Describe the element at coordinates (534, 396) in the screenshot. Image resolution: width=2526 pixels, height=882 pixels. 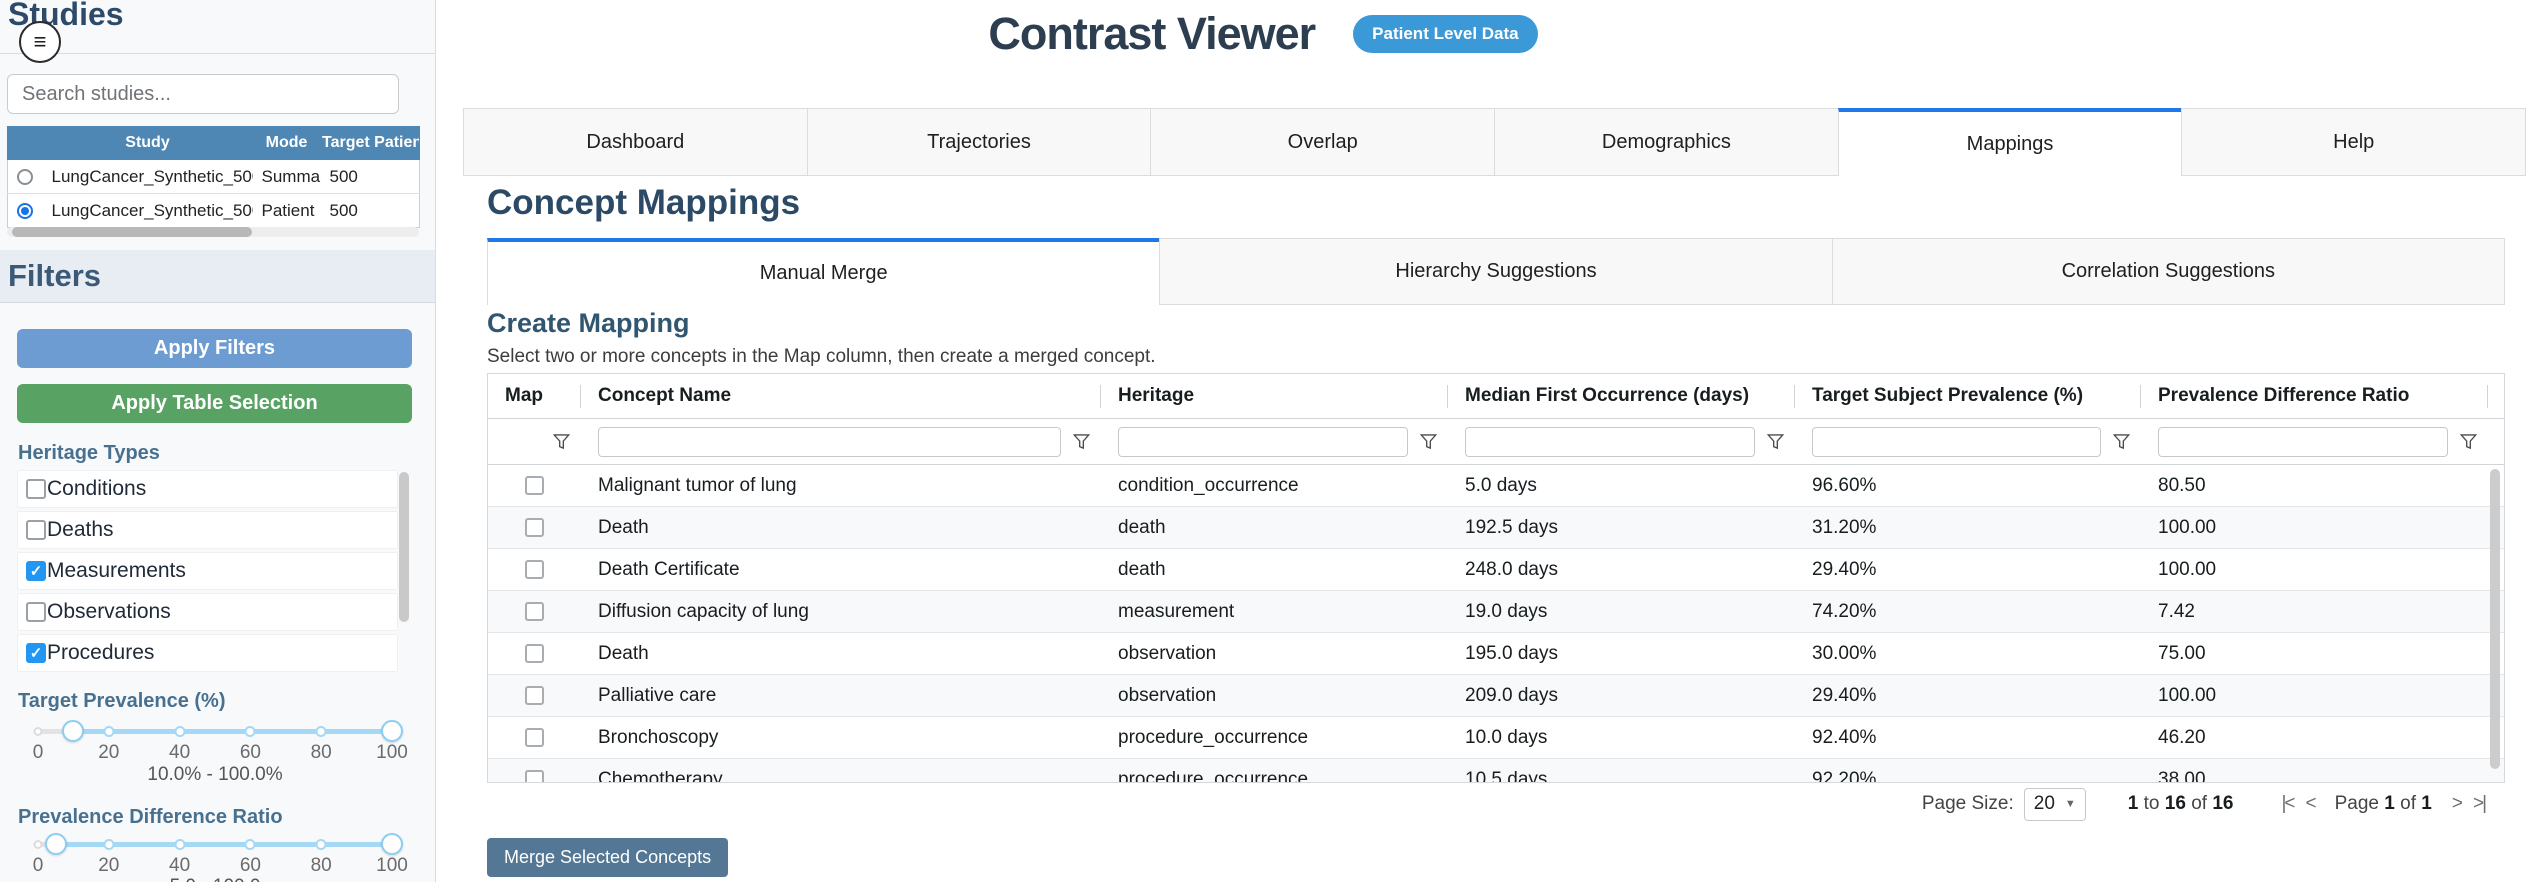
I see `column-header-map: Map` at that location.